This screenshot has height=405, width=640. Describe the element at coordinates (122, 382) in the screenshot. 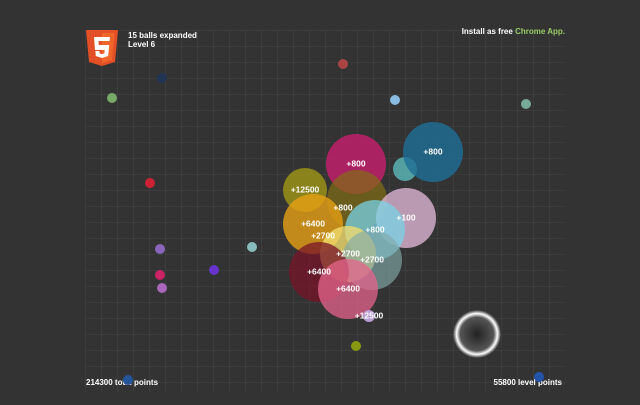

I see `total-points: 214300 total points` at that location.